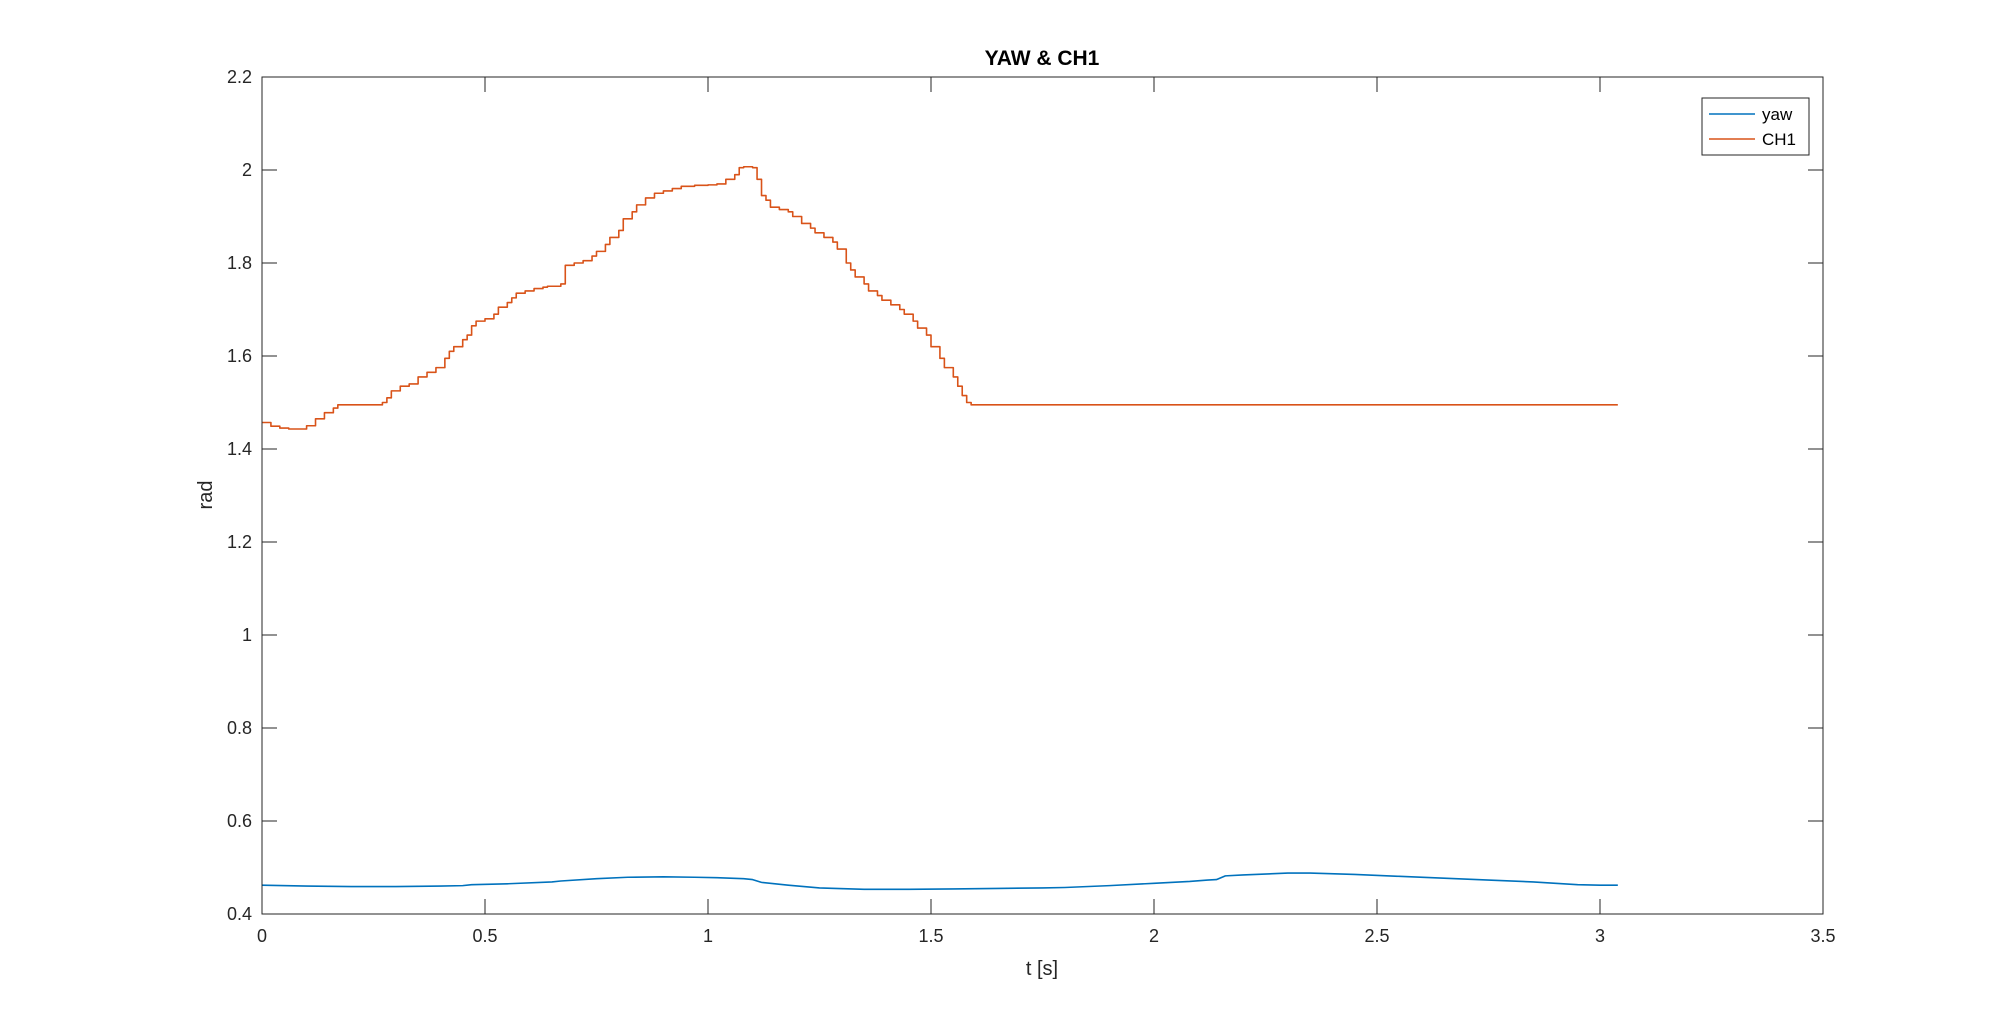 The height and width of the screenshot is (1016, 2000). Describe the element at coordinates (262, 936) in the screenshot. I see `x-tick-label: 0` at that location.